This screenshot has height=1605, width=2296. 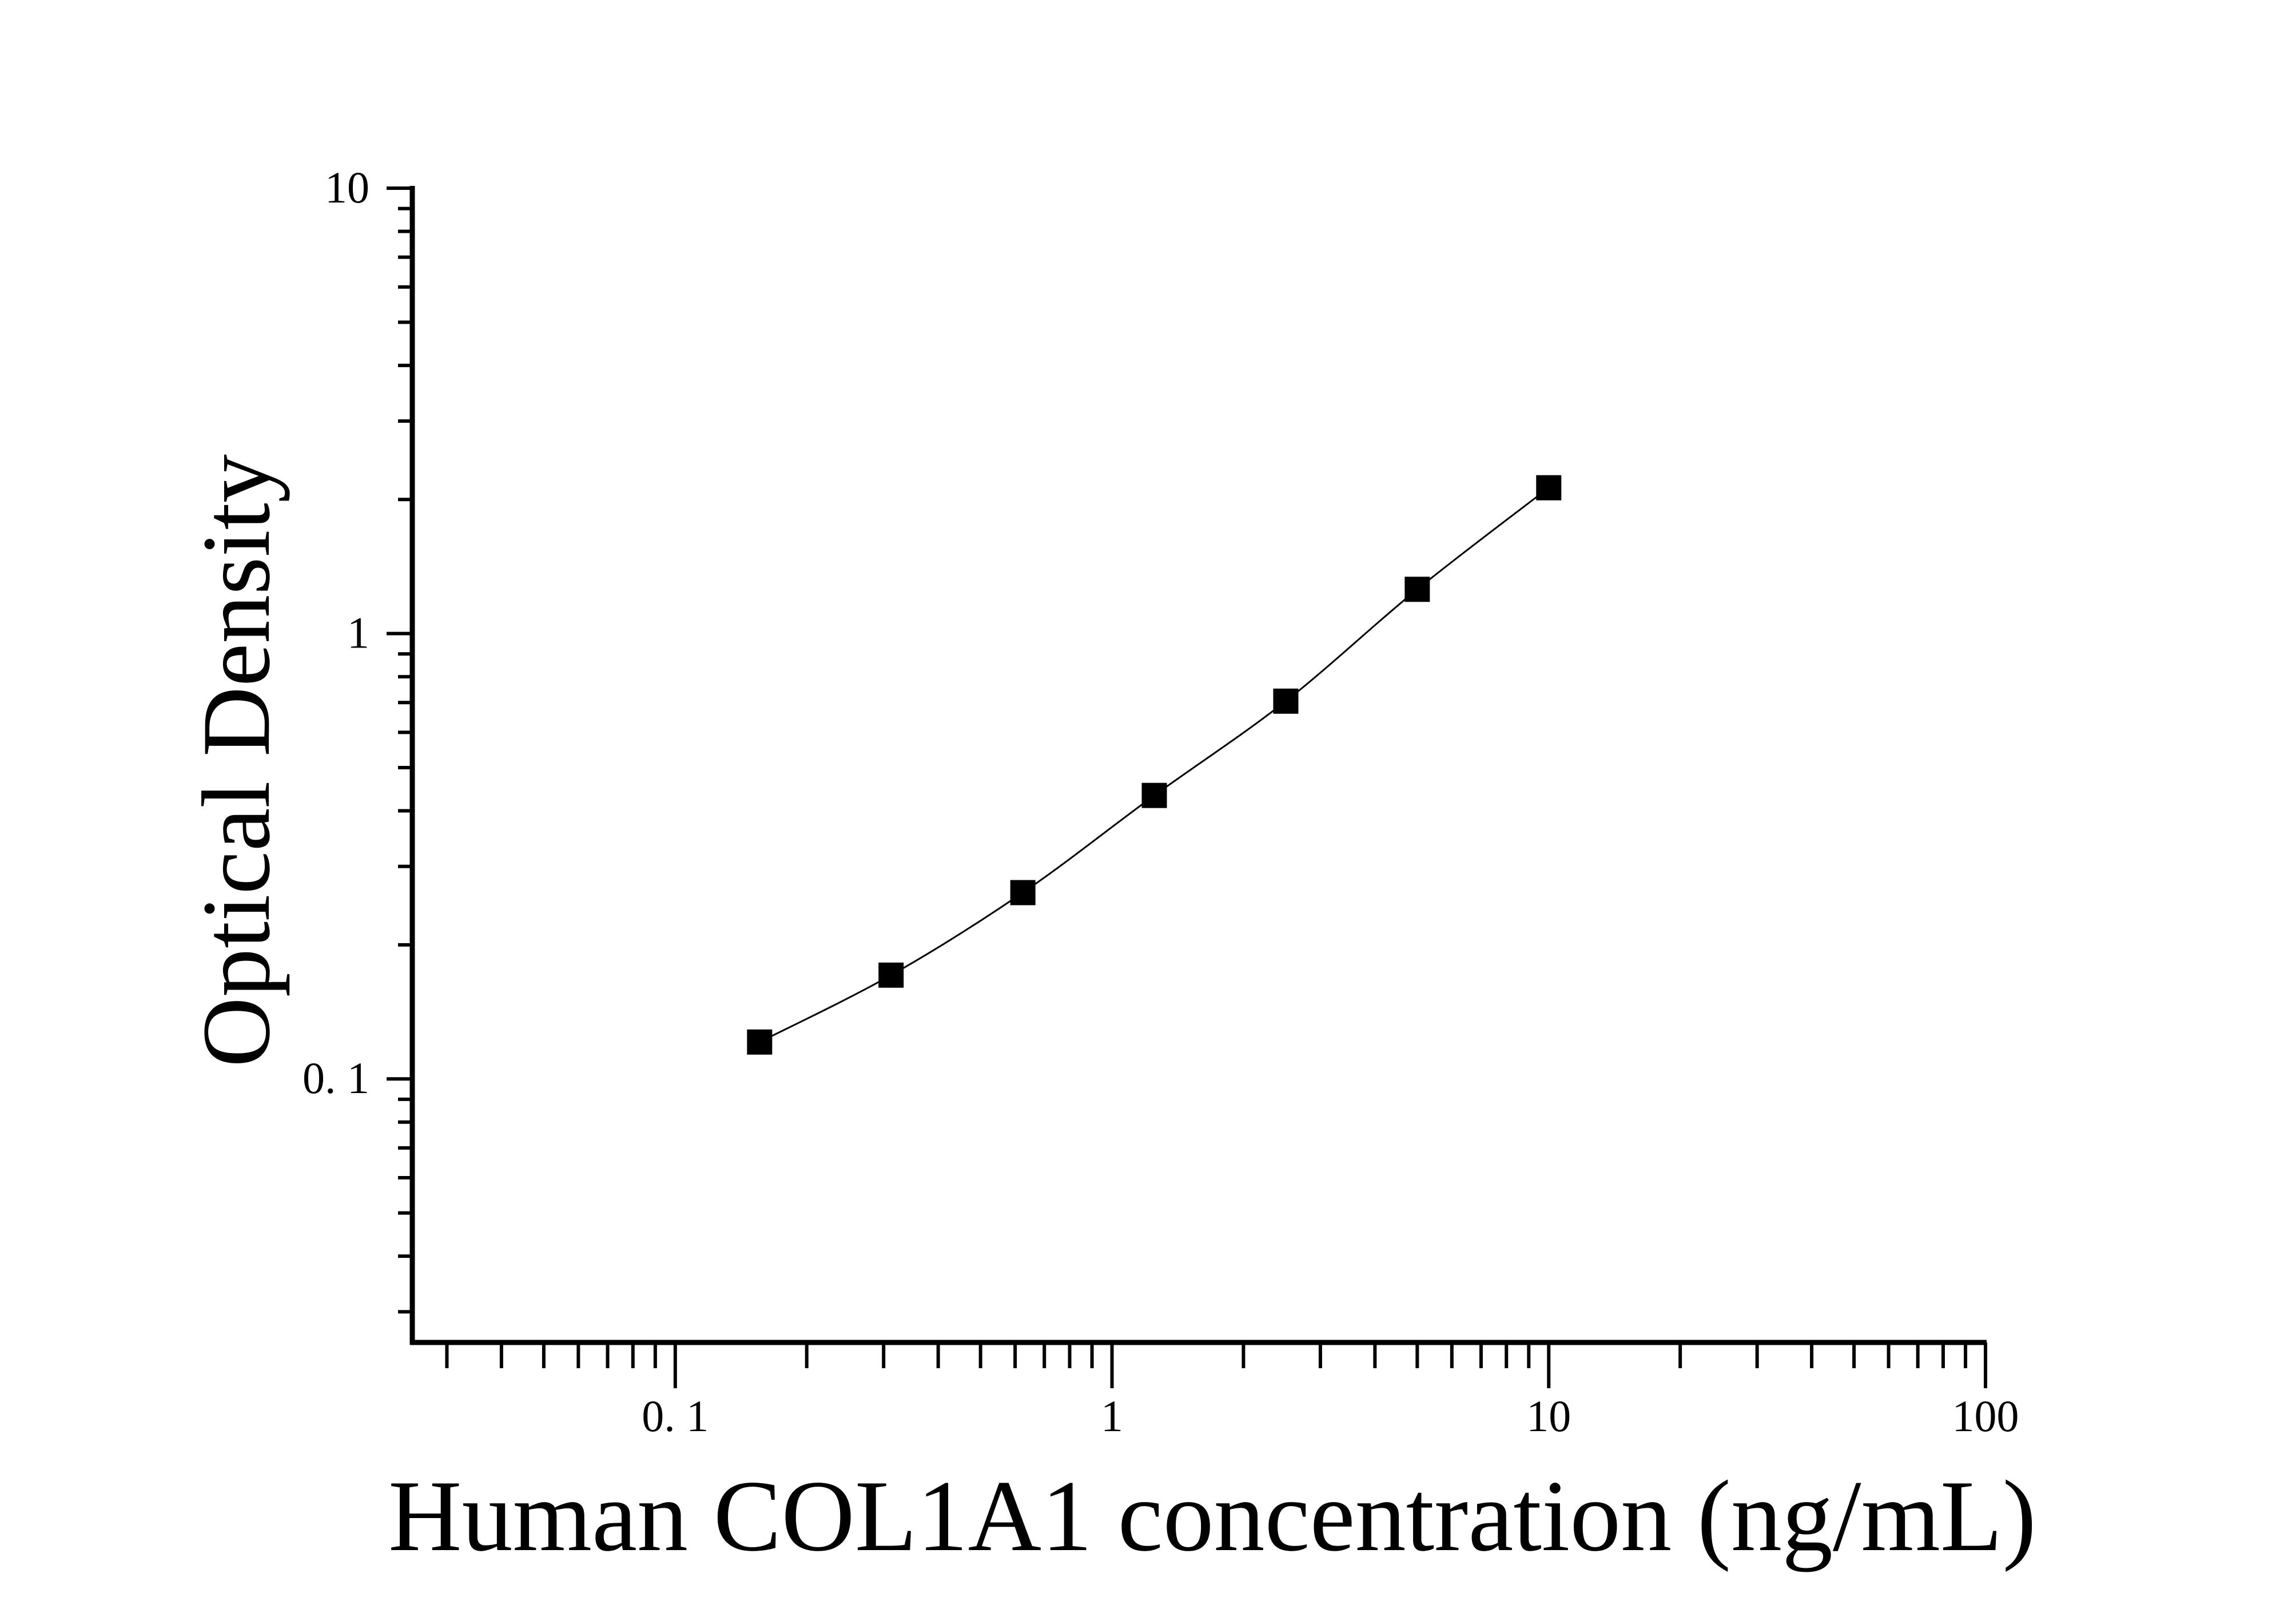 I want to click on curve-line, so click(x=1154, y=765).